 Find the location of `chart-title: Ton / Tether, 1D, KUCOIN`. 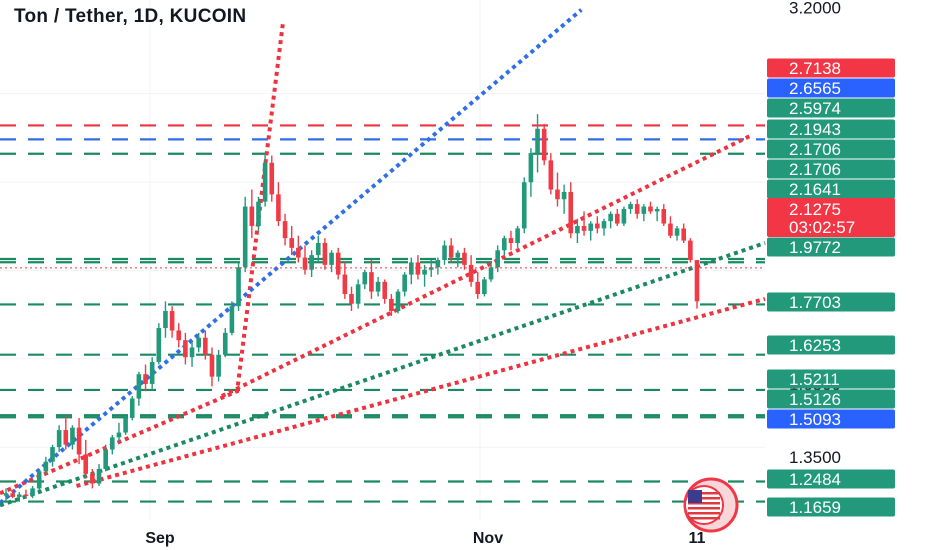

chart-title: Ton / Tether, 1D, KUCOIN is located at coordinates (130, 16).